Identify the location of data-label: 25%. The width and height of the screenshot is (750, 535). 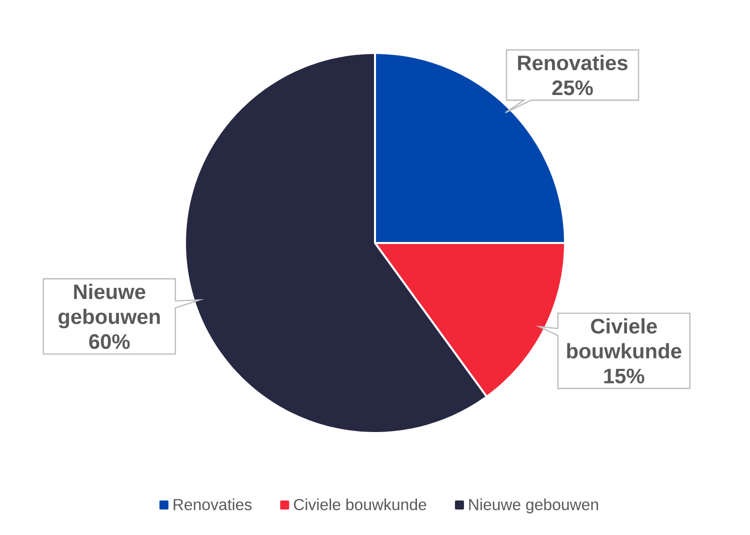
(572, 88).